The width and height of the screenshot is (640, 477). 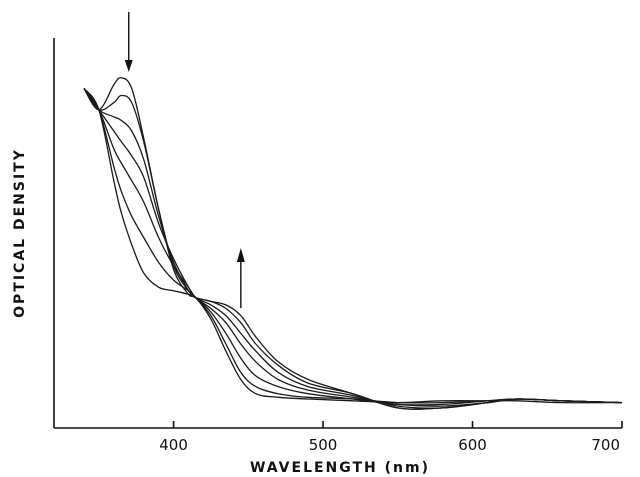 I want to click on y-axis-title: OPTICAL DENSITY, so click(x=20, y=233).